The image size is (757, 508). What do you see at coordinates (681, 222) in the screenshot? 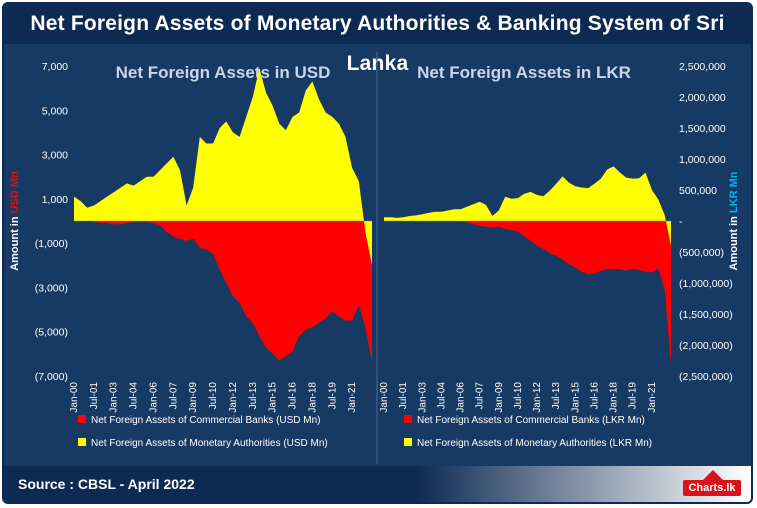
I see `y-tick-label: -` at bounding box center [681, 222].